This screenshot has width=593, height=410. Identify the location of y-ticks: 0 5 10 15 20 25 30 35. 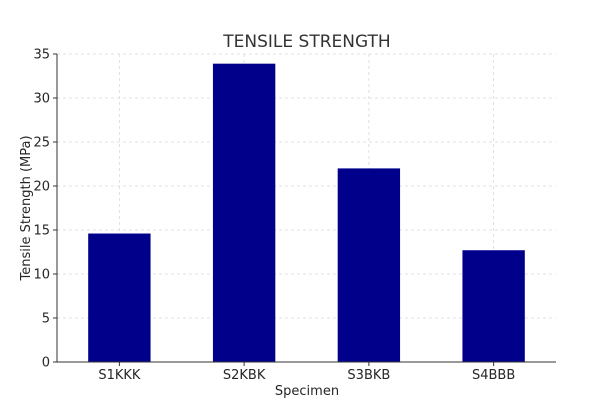
(45, 209).